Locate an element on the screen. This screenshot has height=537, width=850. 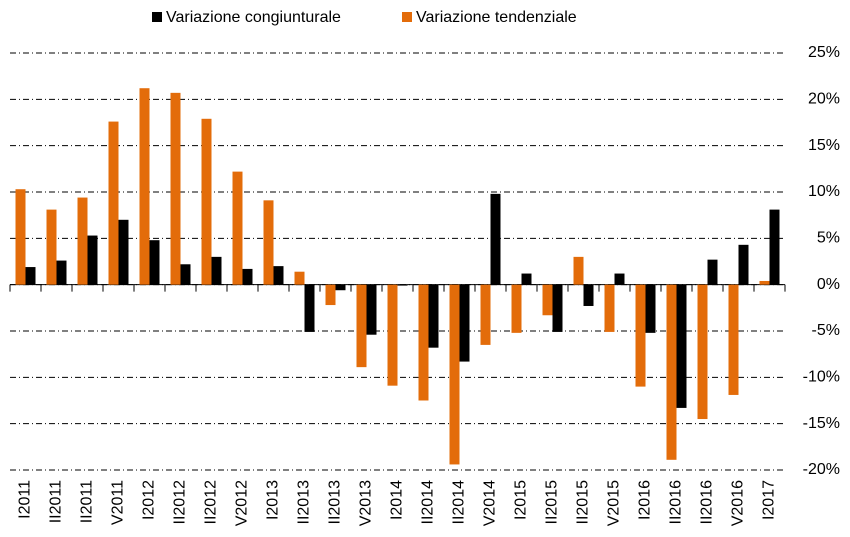
legend-label: Variazione congiunturale is located at coordinates (253, 17).